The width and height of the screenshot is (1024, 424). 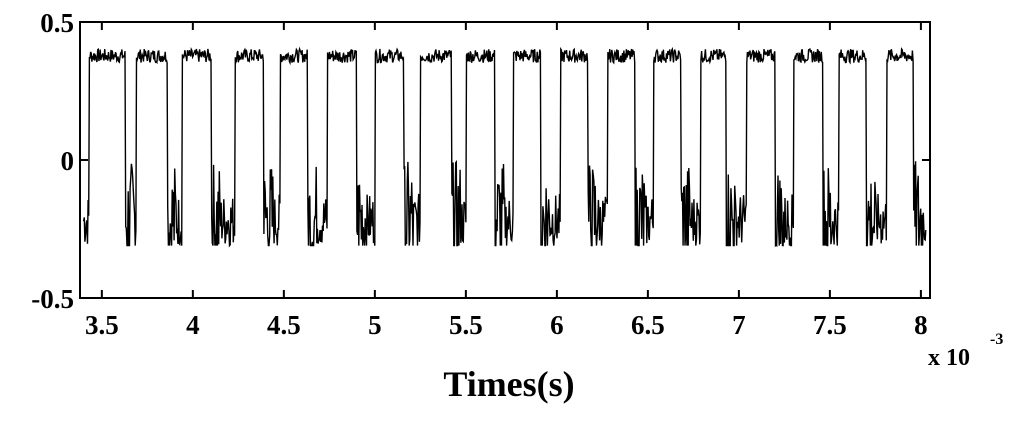 I want to click on x-axis-multiplier-exponent: -3, so click(x=996, y=339).